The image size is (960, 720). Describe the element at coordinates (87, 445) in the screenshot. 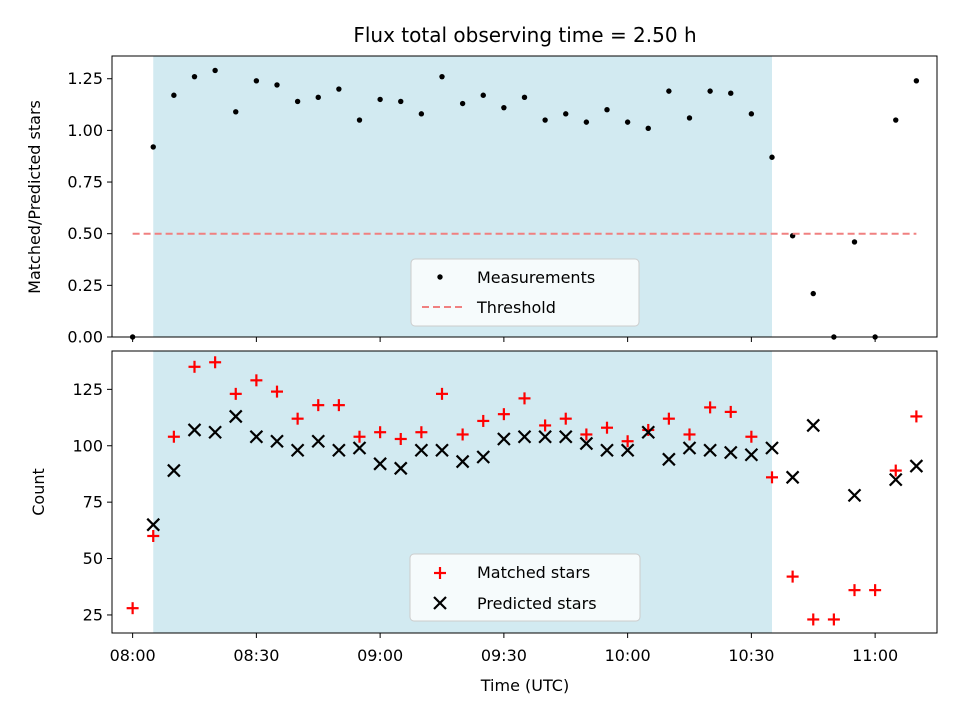

I see `y-tick-label: 100` at that location.